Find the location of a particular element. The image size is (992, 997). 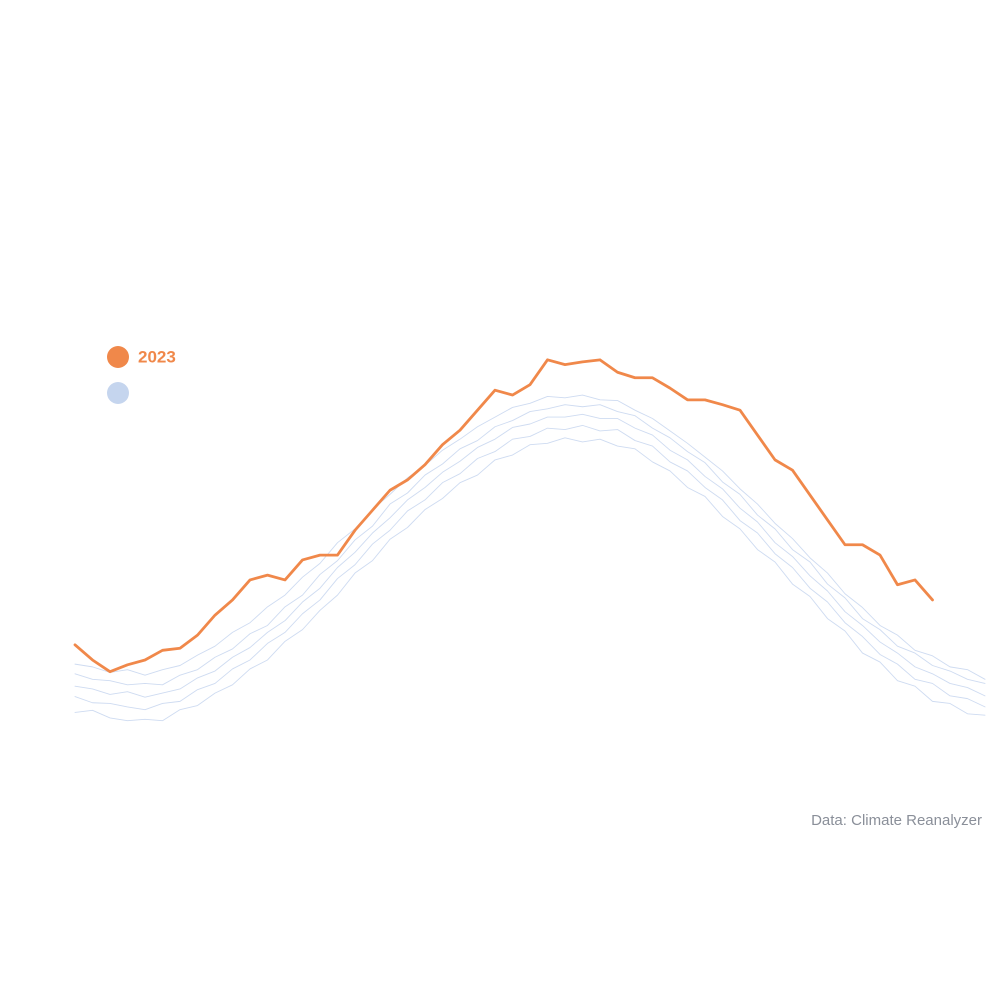

source-note: Data: Climate Reanalyzer is located at coordinates (896, 820).